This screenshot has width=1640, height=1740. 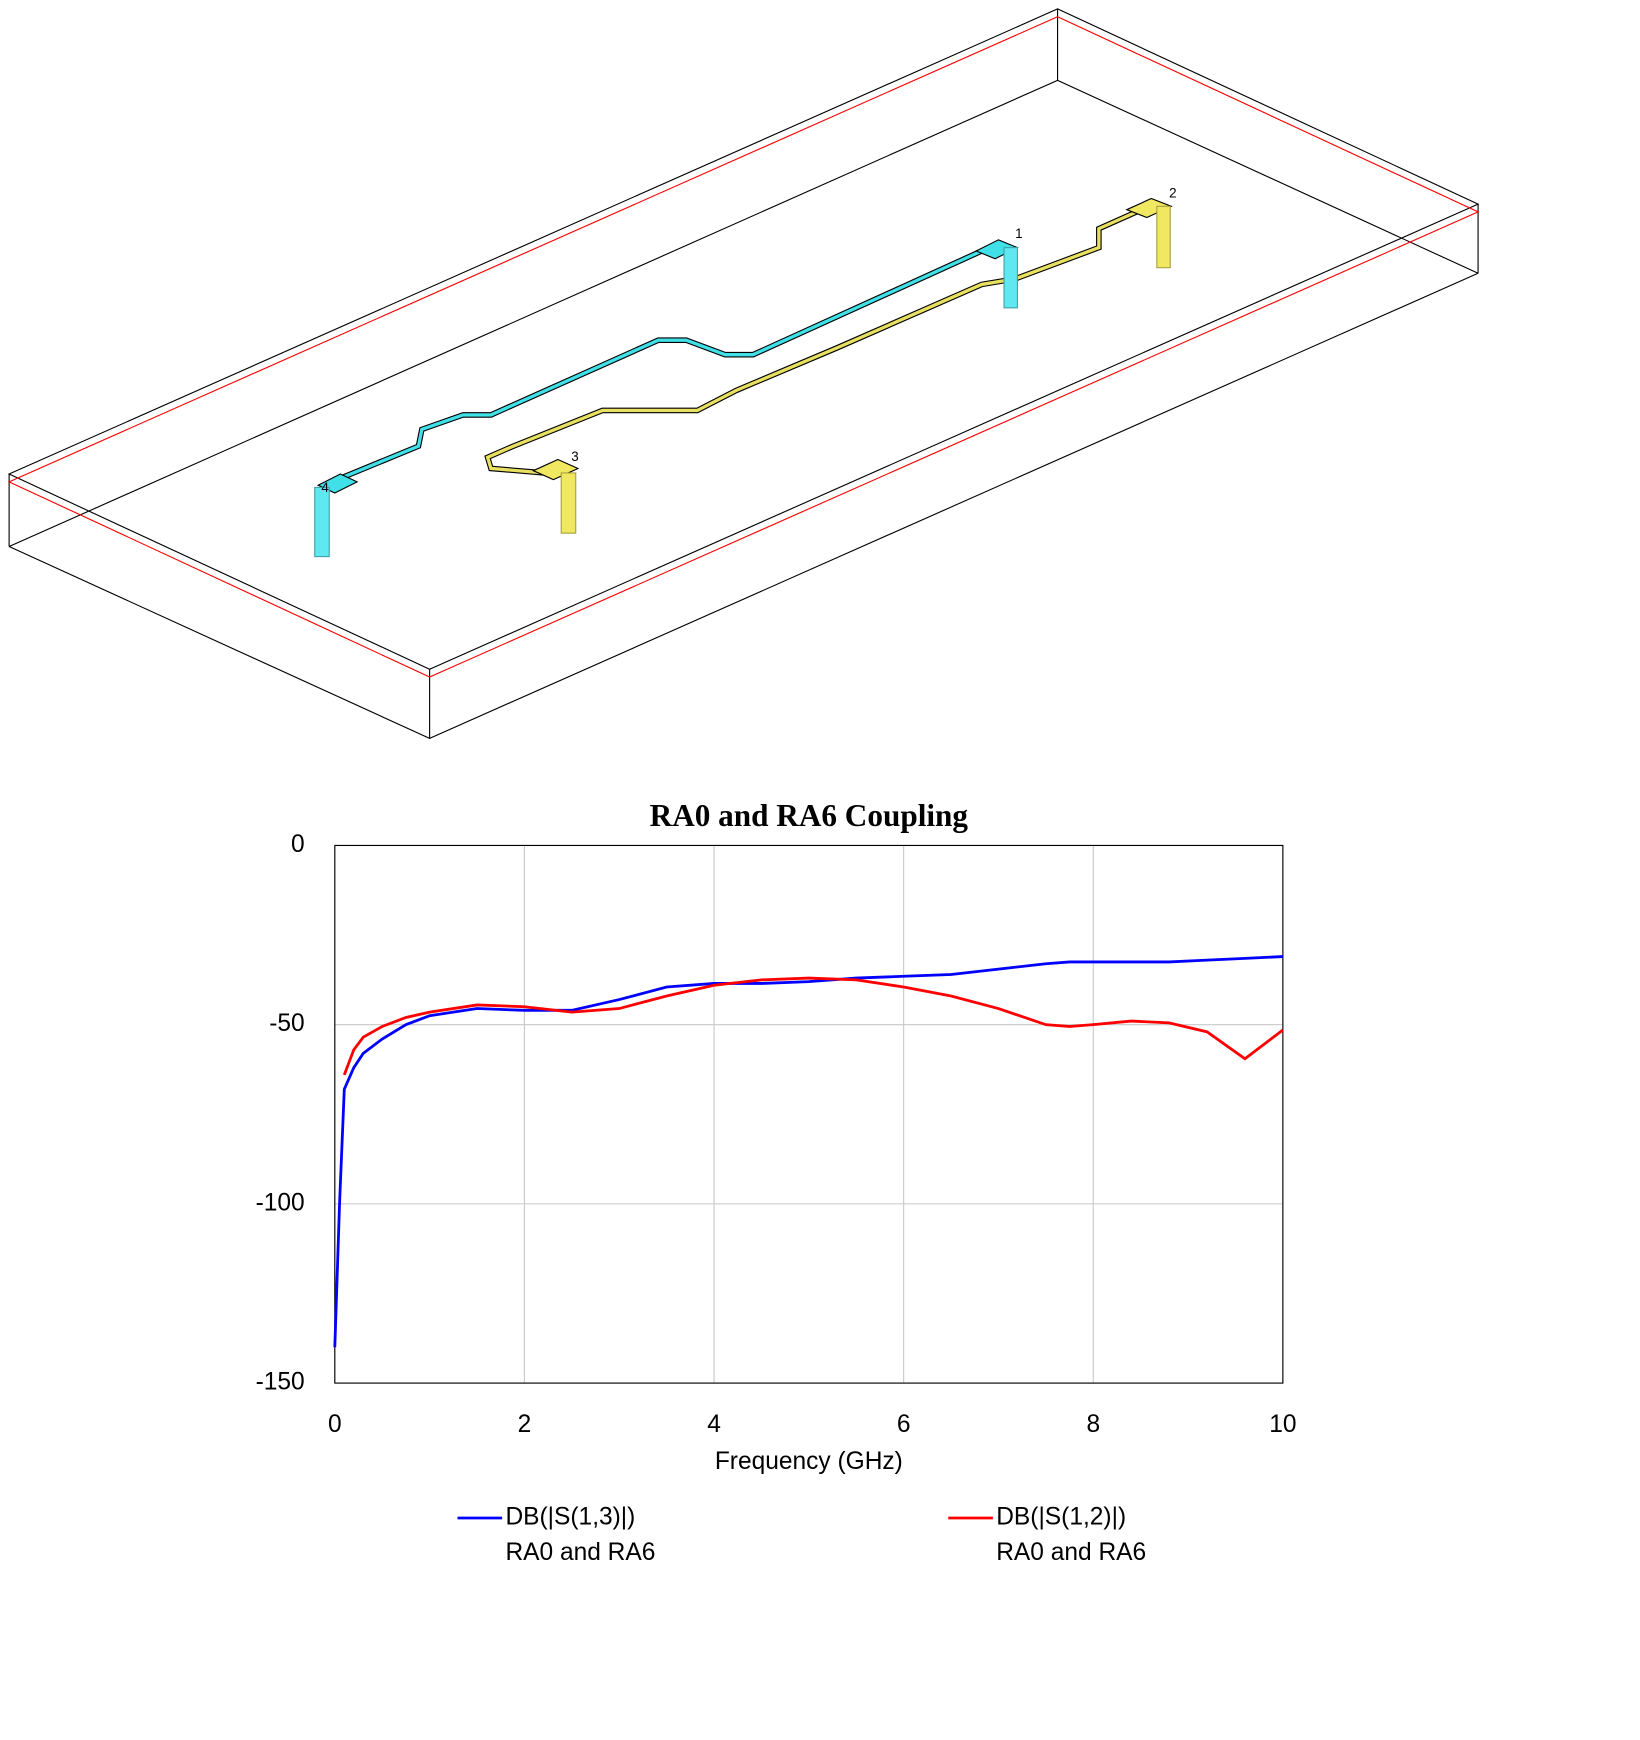 What do you see at coordinates (714, 1424) in the screenshot?
I see `x-tick-label: 4` at bounding box center [714, 1424].